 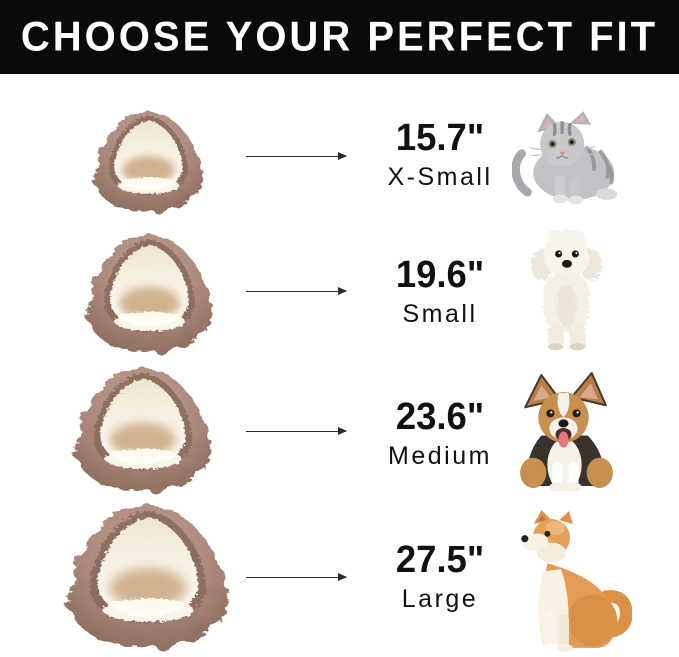 What do you see at coordinates (143, 428) in the screenshot?
I see `pet-bed-medium-image` at bounding box center [143, 428].